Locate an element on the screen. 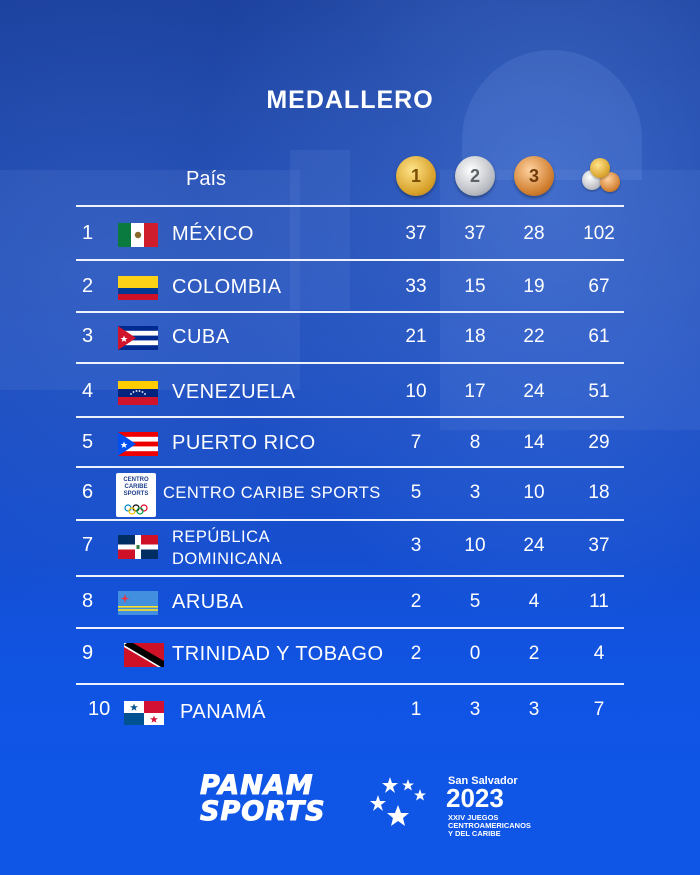  country-column-header: País is located at coordinates (206, 179).